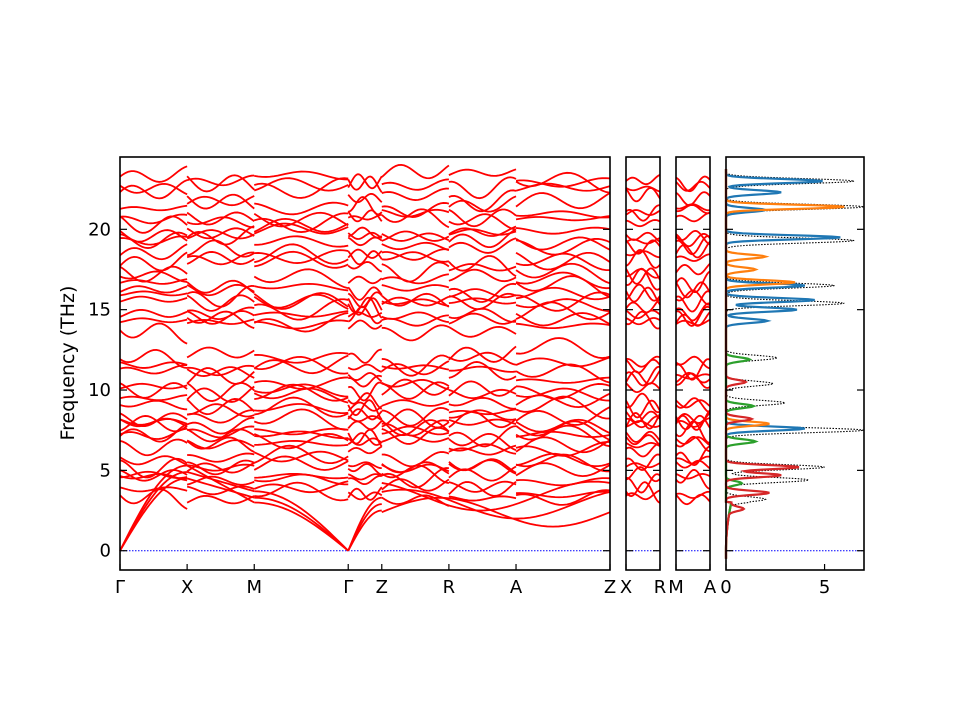 The width and height of the screenshot is (960, 720). I want to click on high-symmetry-label: R, so click(660, 587).